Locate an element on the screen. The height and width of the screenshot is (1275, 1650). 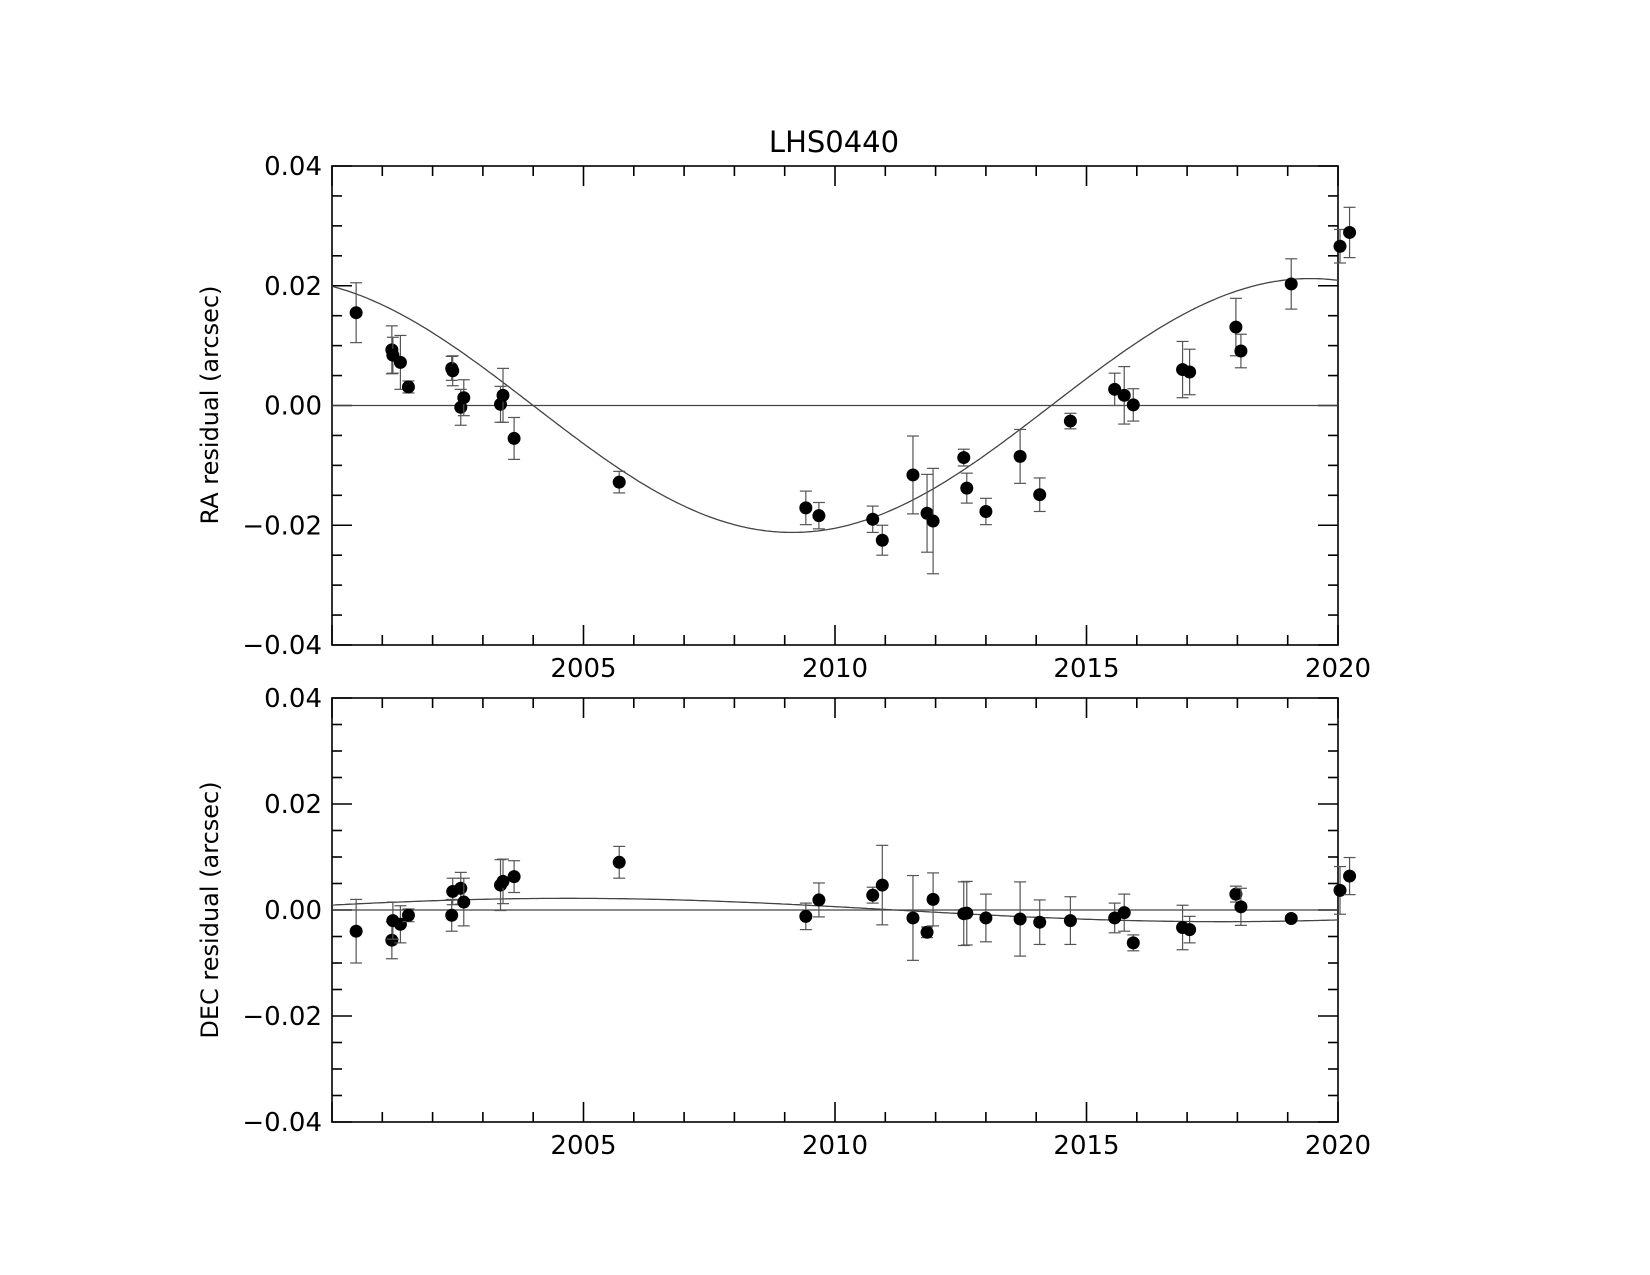
dec-fit-curve is located at coordinates (835, 910).